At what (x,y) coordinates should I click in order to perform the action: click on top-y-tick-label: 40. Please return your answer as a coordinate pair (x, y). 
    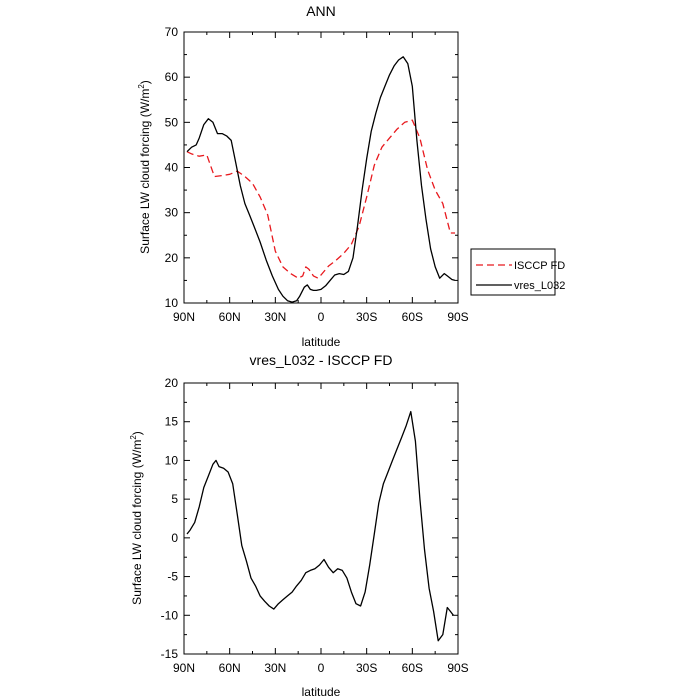
    Looking at the image, I should click on (172, 168).